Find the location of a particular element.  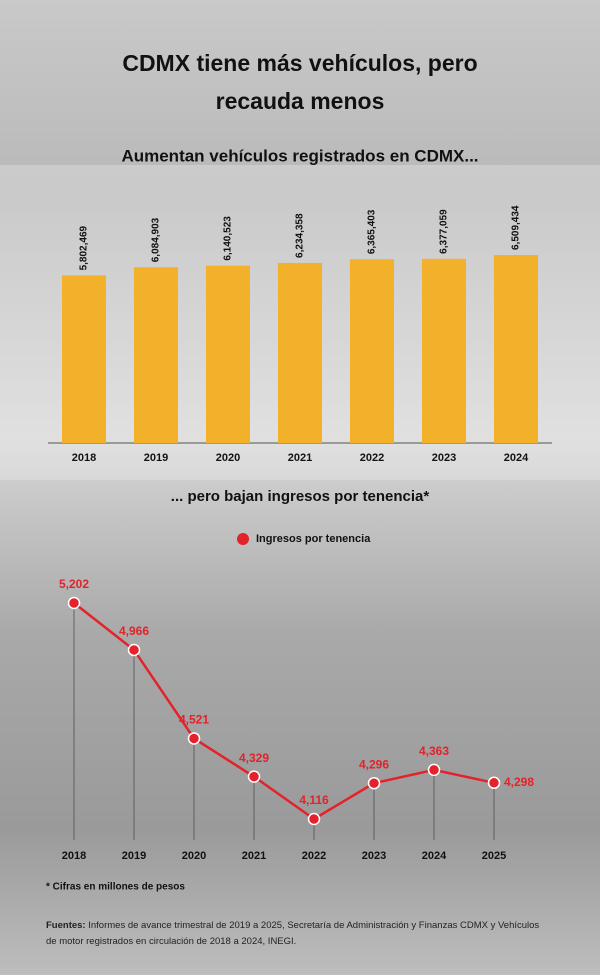

value-label: 6,084,903 is located at coordinates (156, 239).